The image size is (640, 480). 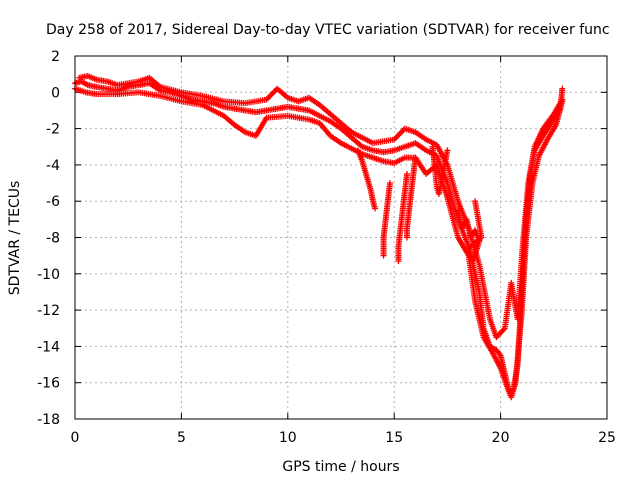 I want to click on y-tick-label: -6, so click(x=53, y=202).